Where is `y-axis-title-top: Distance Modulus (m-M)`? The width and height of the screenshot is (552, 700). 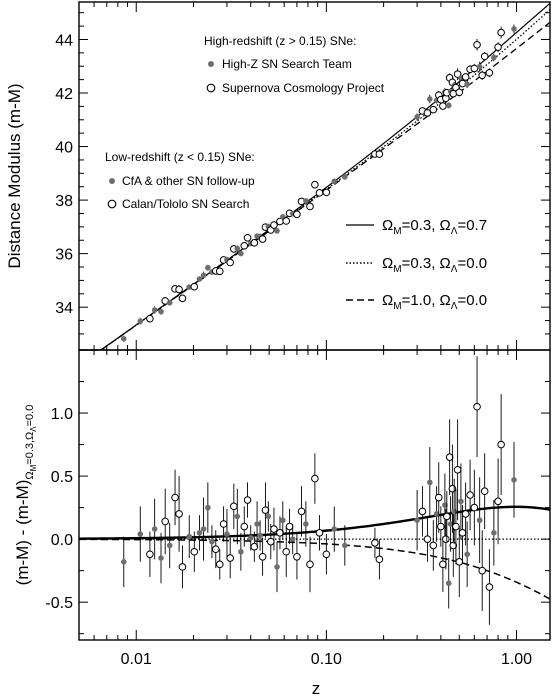
y-axis-title-top: Distance Modulus (m-M) is located at coordinates (14, 175).